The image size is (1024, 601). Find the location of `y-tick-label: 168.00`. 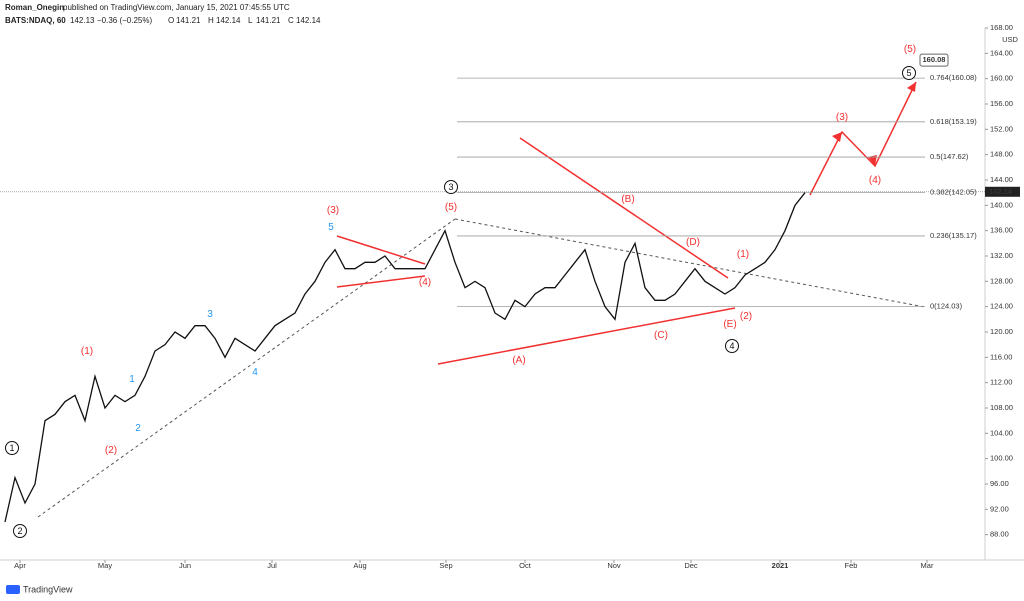

y-tick-label: 168.00 is located at coordinates (1001, 27).